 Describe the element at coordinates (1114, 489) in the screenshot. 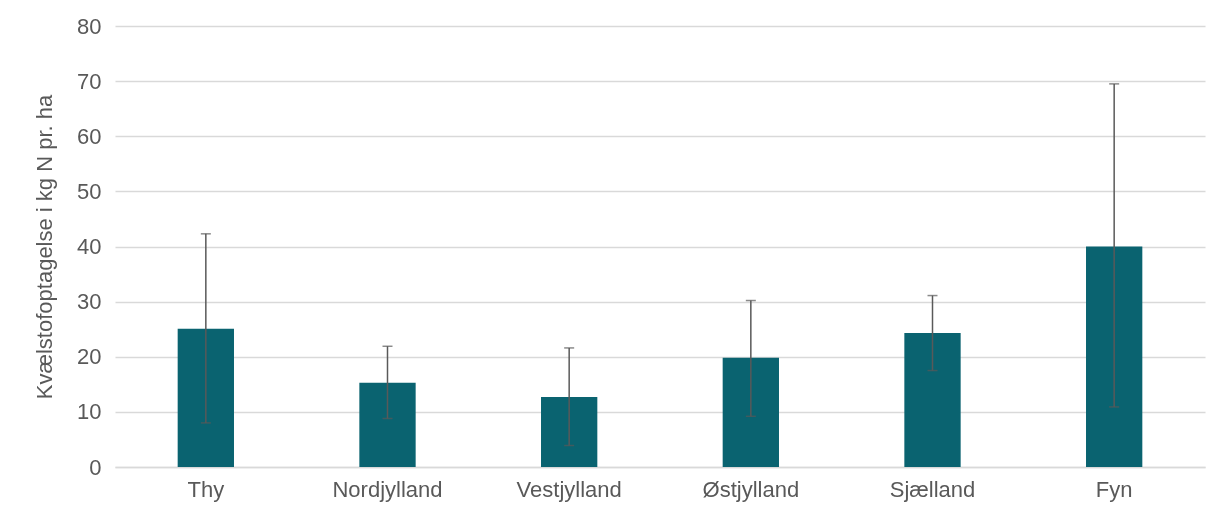

I see `x-tick-label: Fyn` at that location.